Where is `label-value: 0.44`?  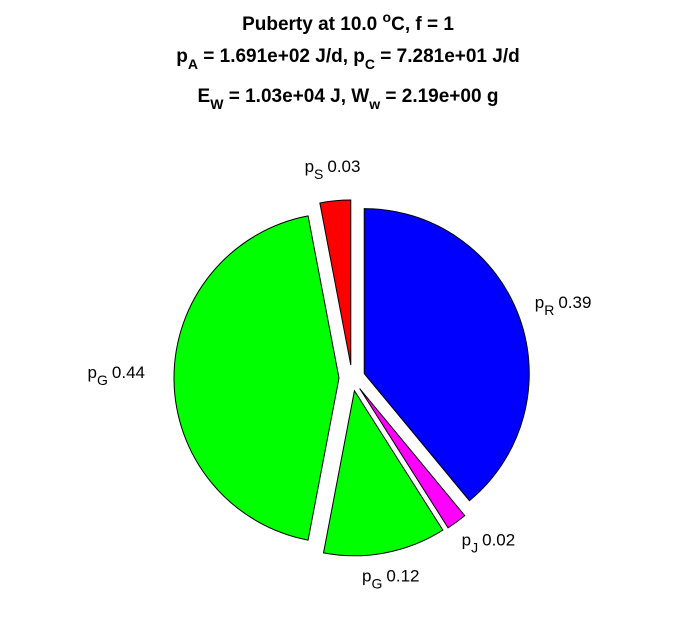
label-value: 0.44 is located at coordinates (128, 372).